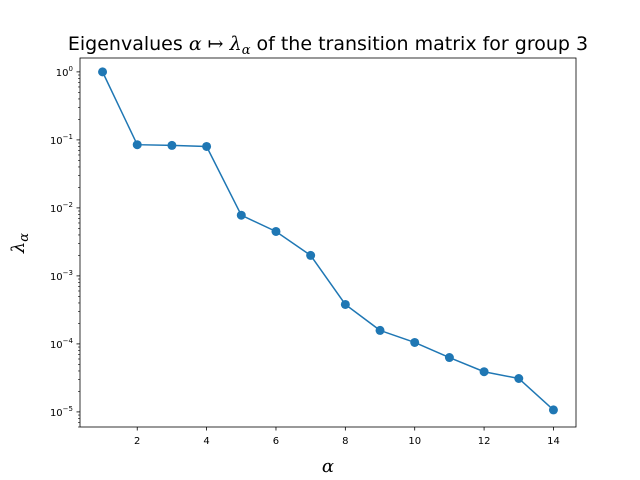  Describe the element at coordinates (61, 276) in the screenshot. I see `y-tick-label: 10⁻³` at that location.